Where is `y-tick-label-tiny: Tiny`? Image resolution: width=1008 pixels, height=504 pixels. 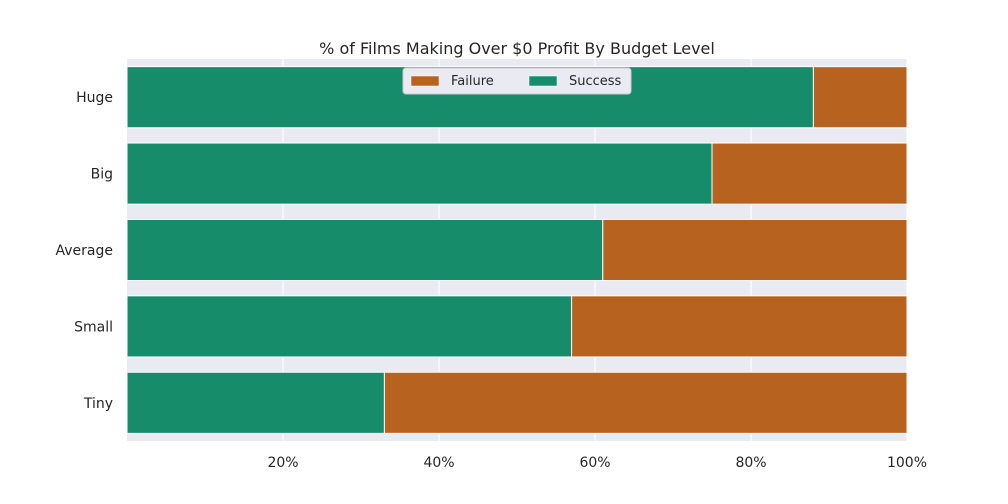
y-tick-label-tiny: Tiny is located at coordinates (98, 404).